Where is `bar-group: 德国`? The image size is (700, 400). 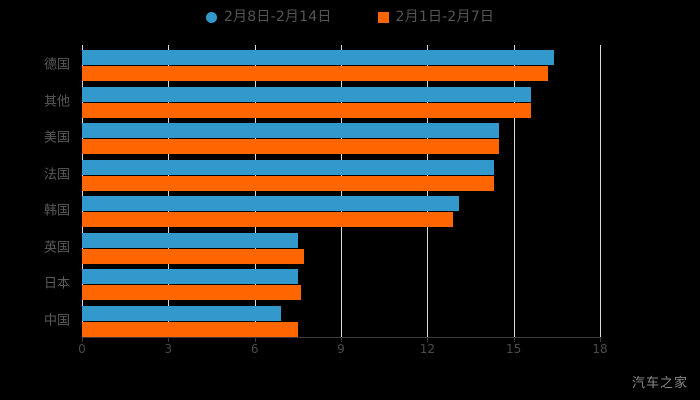
bar-group: 德国 is located at coordinates (322, 65).